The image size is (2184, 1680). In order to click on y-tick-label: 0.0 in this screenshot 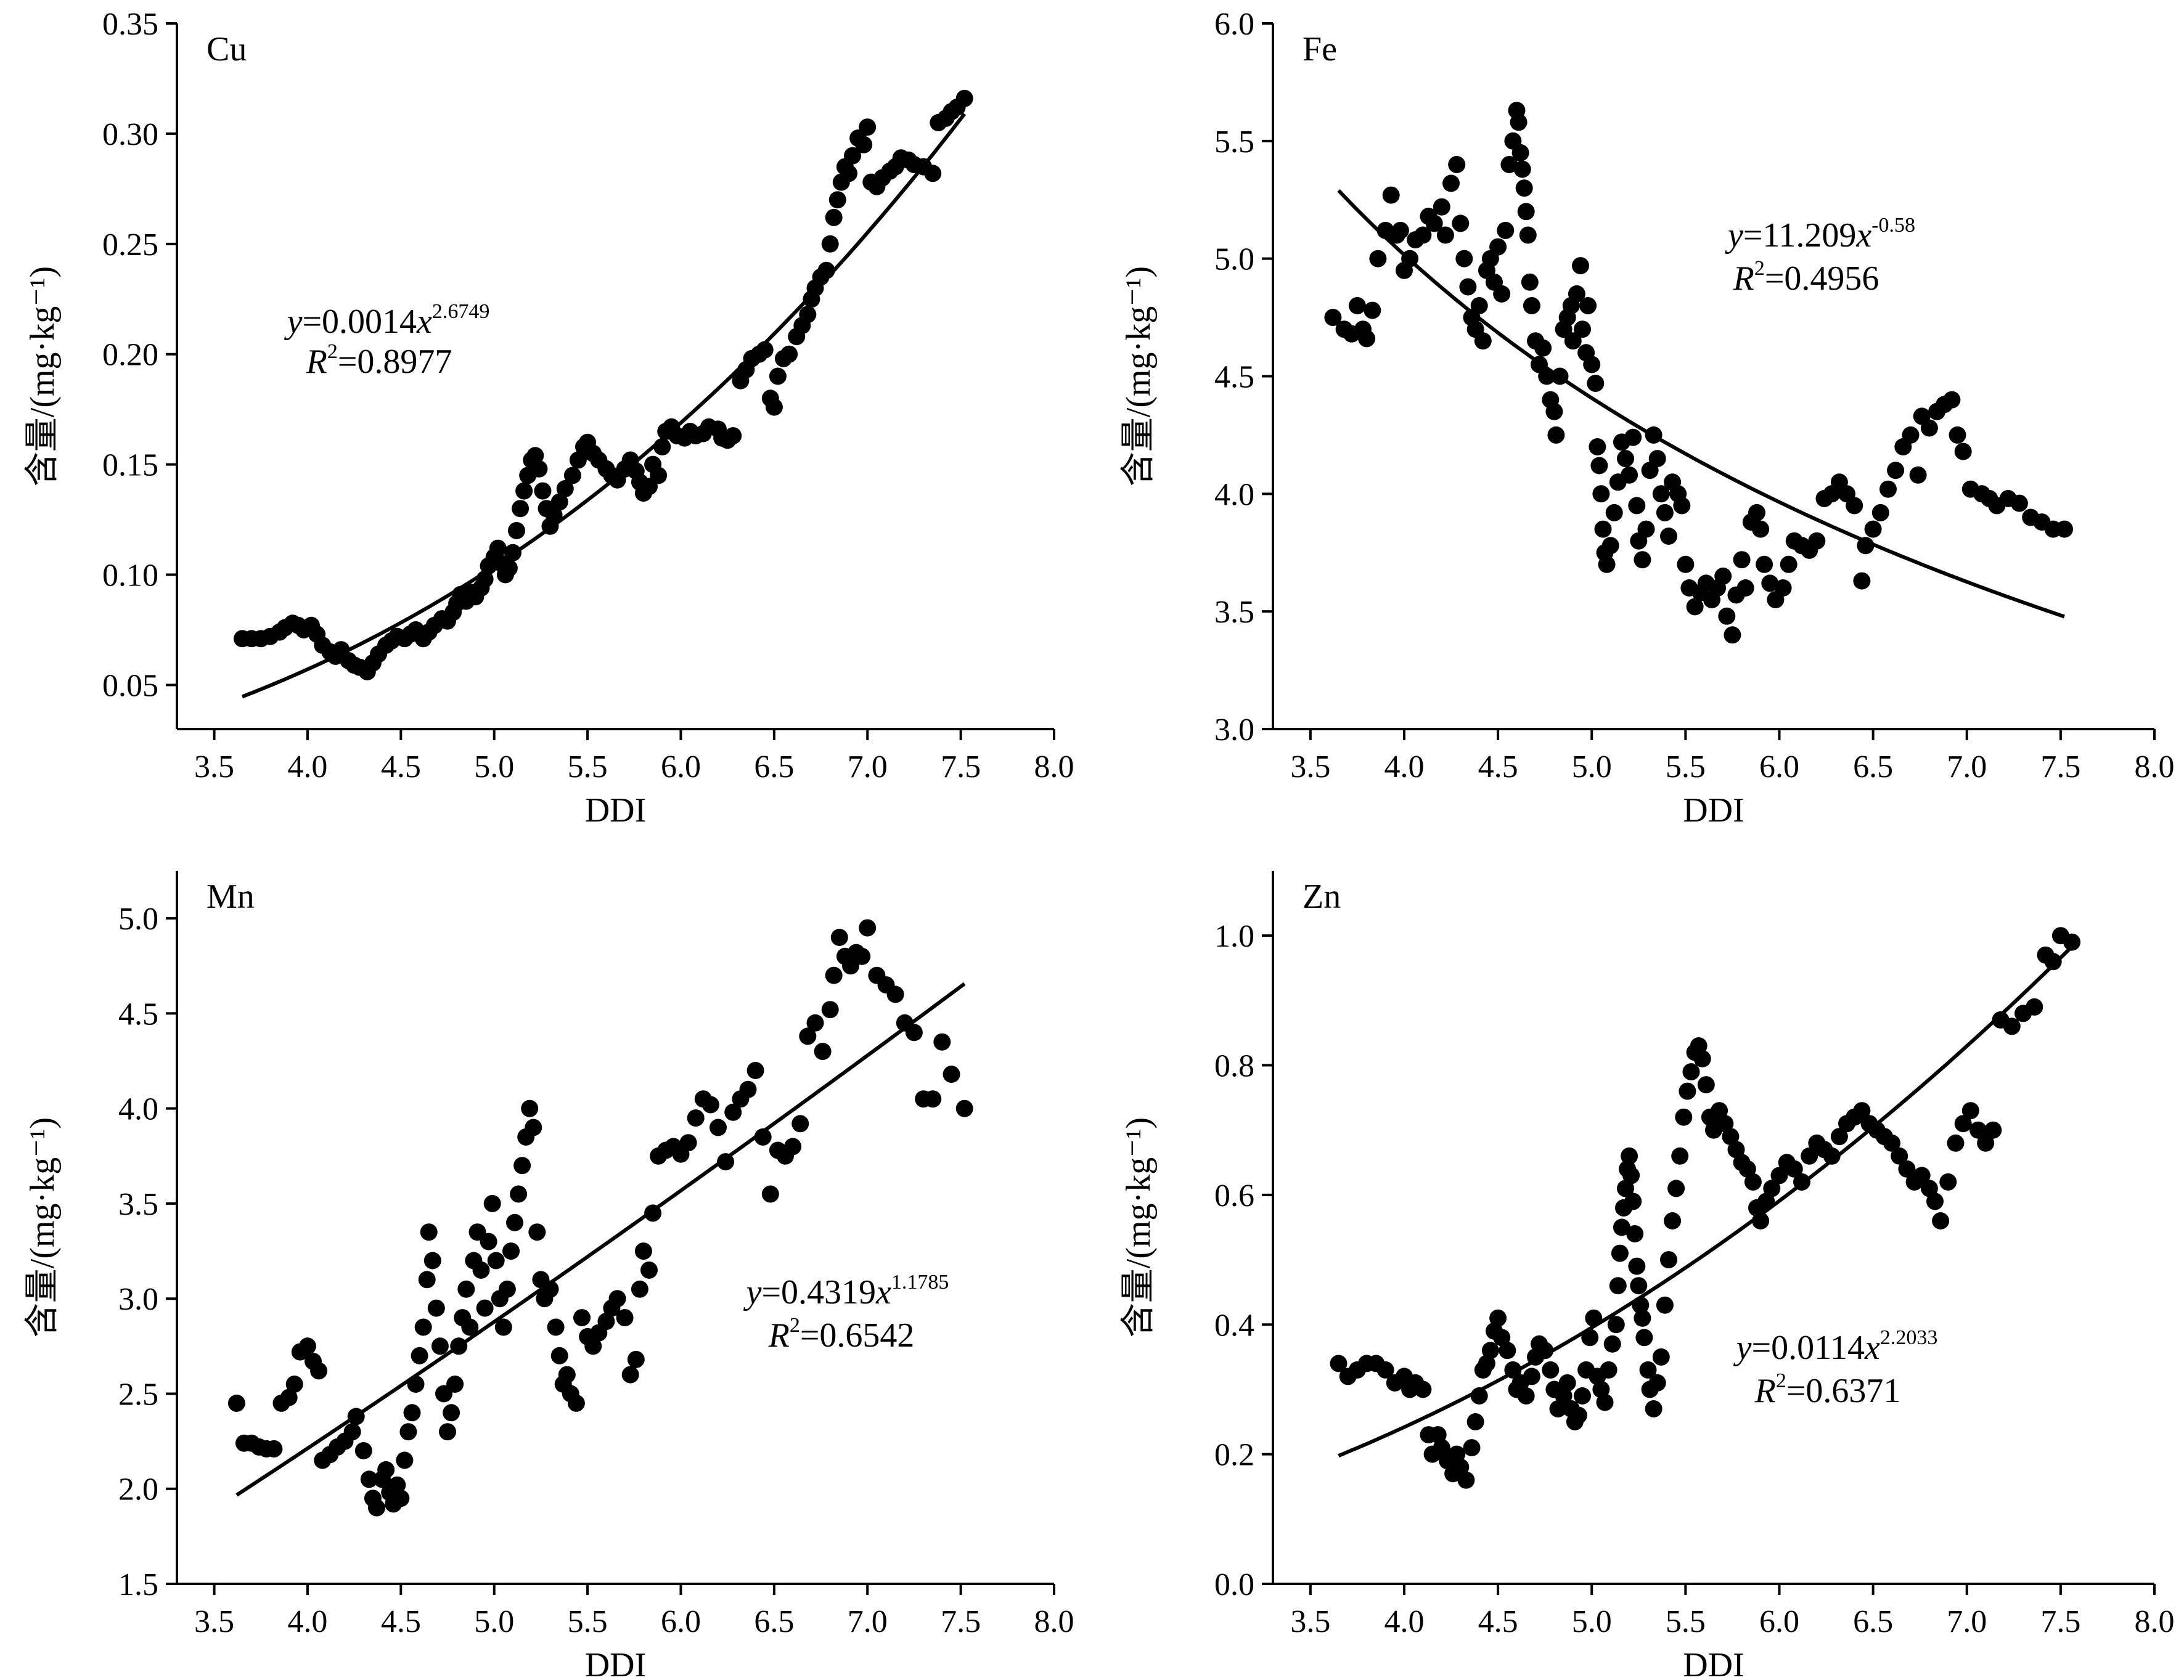, I will do `click(1234, 1584)`.